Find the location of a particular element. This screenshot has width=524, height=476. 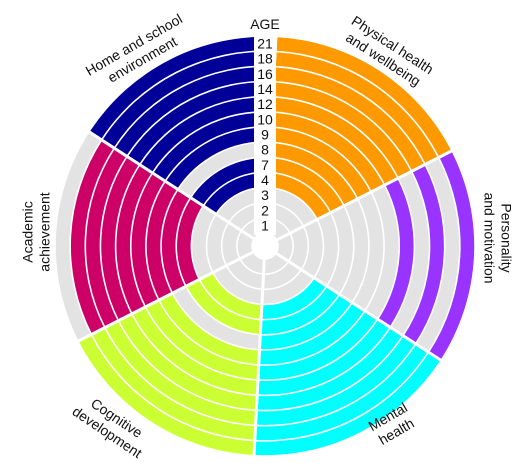

age-label-14: 14 is located at coordinates (265, 89).